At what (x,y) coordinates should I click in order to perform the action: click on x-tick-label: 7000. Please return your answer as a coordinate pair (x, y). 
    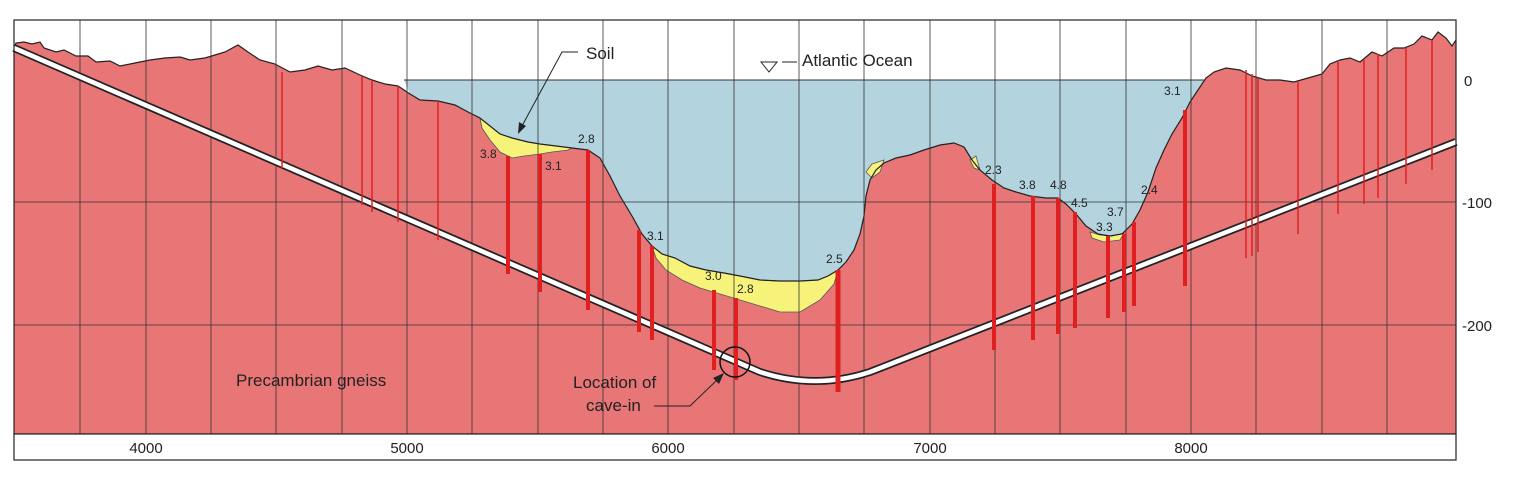
    Looking at the image, I should click on (929, 448).